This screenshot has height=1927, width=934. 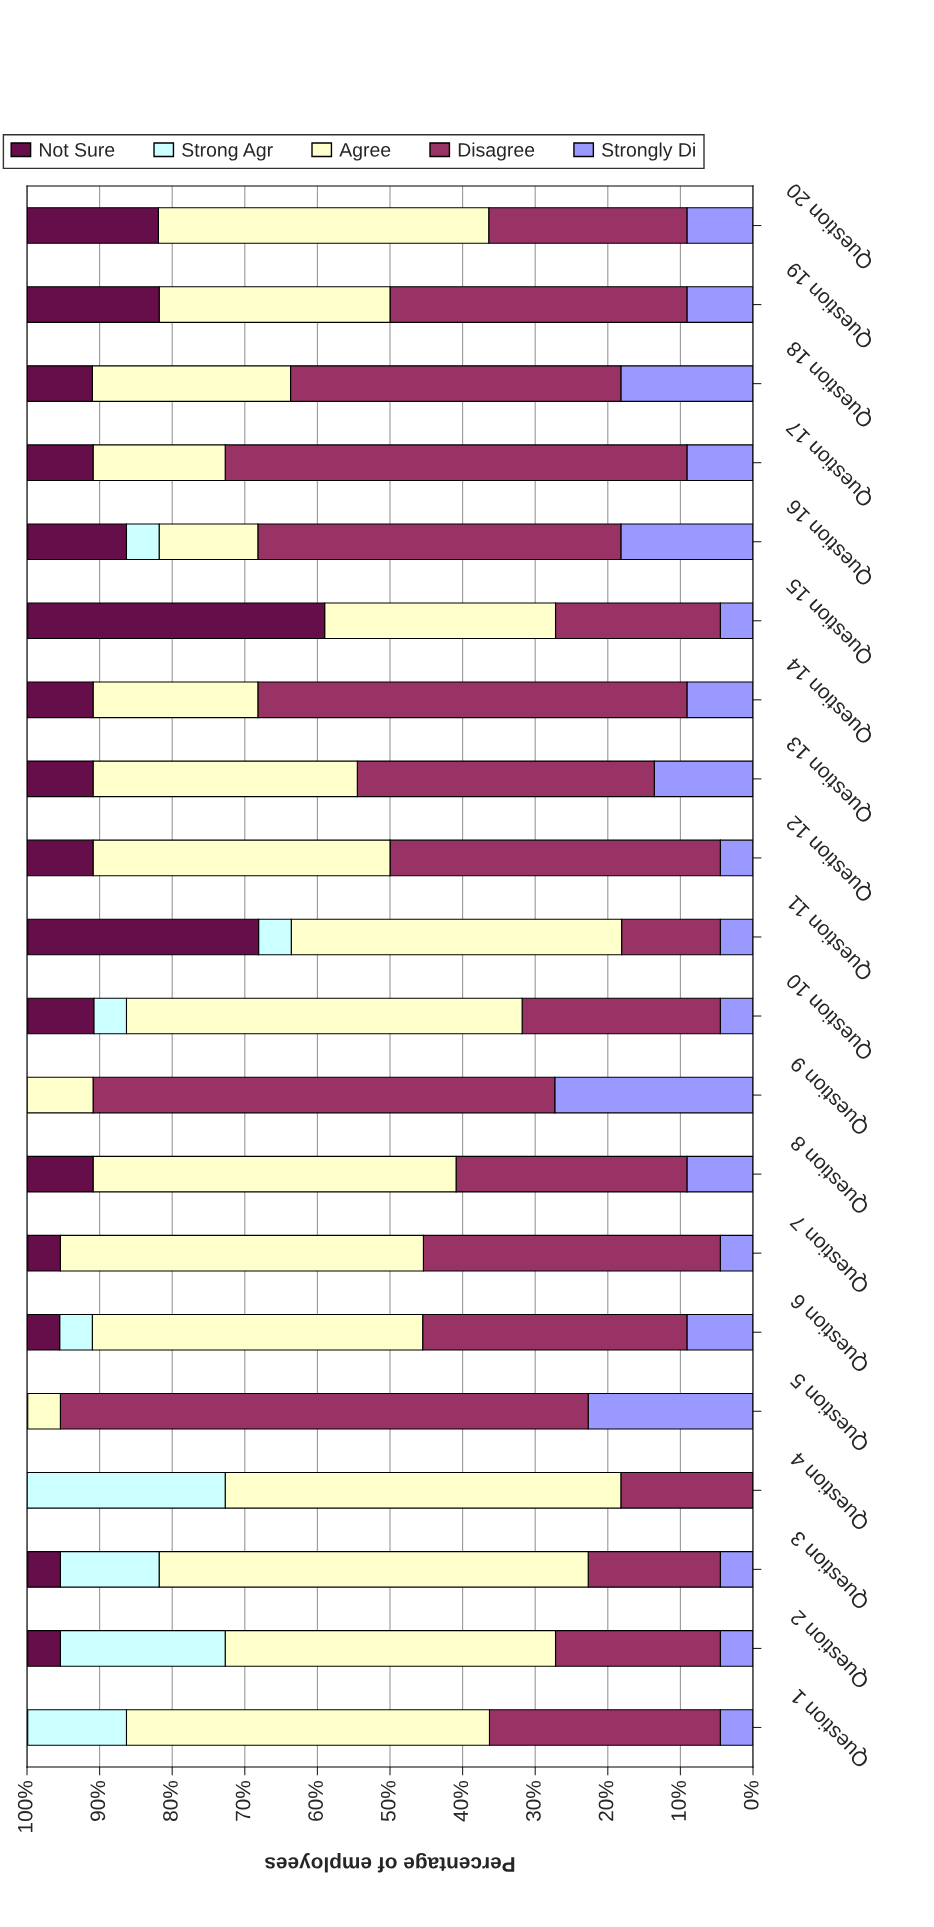 I want to click on x-tick-label: 60%, so click(x=315, y=1800).